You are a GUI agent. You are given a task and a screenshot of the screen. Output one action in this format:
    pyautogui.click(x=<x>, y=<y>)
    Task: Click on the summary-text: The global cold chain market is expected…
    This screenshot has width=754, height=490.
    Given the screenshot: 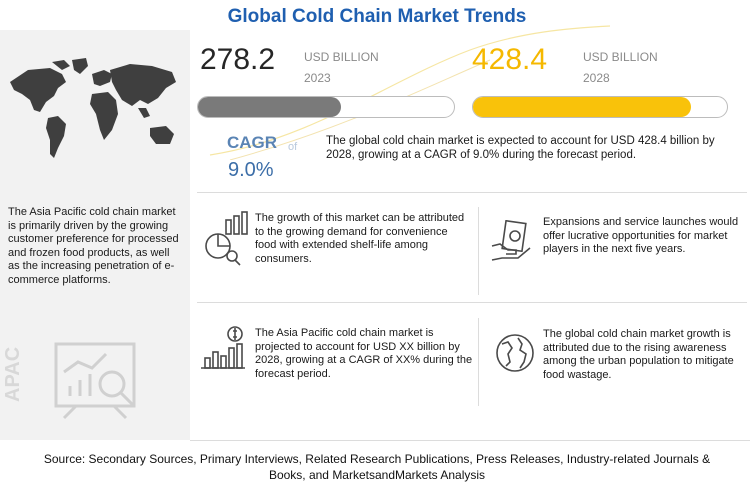 What is the action you would take?
    pyautogui.click(x=520, y=148)
    